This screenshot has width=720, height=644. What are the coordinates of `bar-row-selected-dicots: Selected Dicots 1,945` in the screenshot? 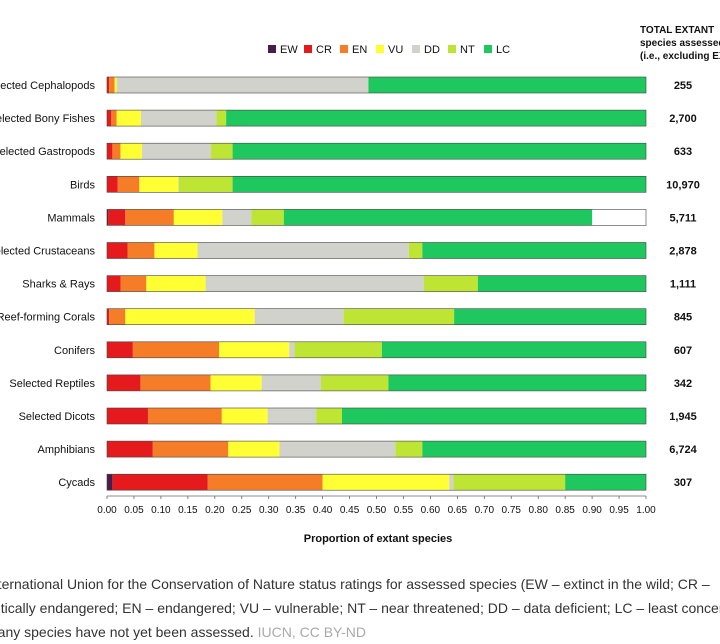 It's located at (358, 416).